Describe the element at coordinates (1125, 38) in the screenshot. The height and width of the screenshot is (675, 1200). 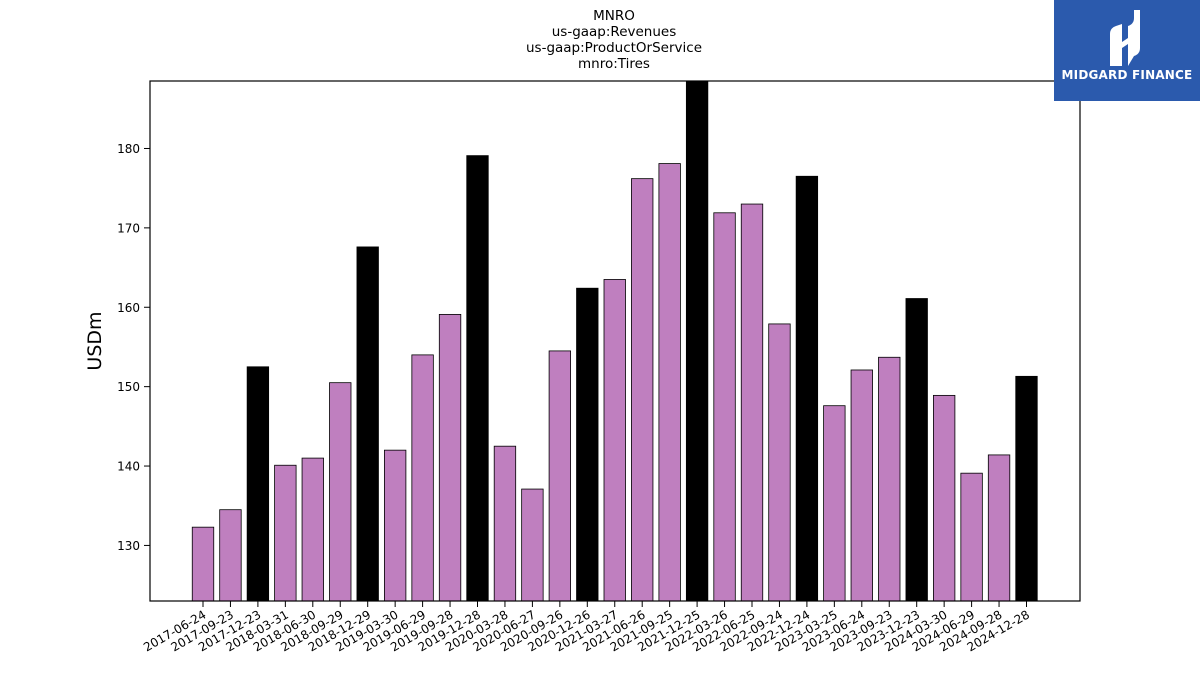
I see `logo-mark-icon` at that location.